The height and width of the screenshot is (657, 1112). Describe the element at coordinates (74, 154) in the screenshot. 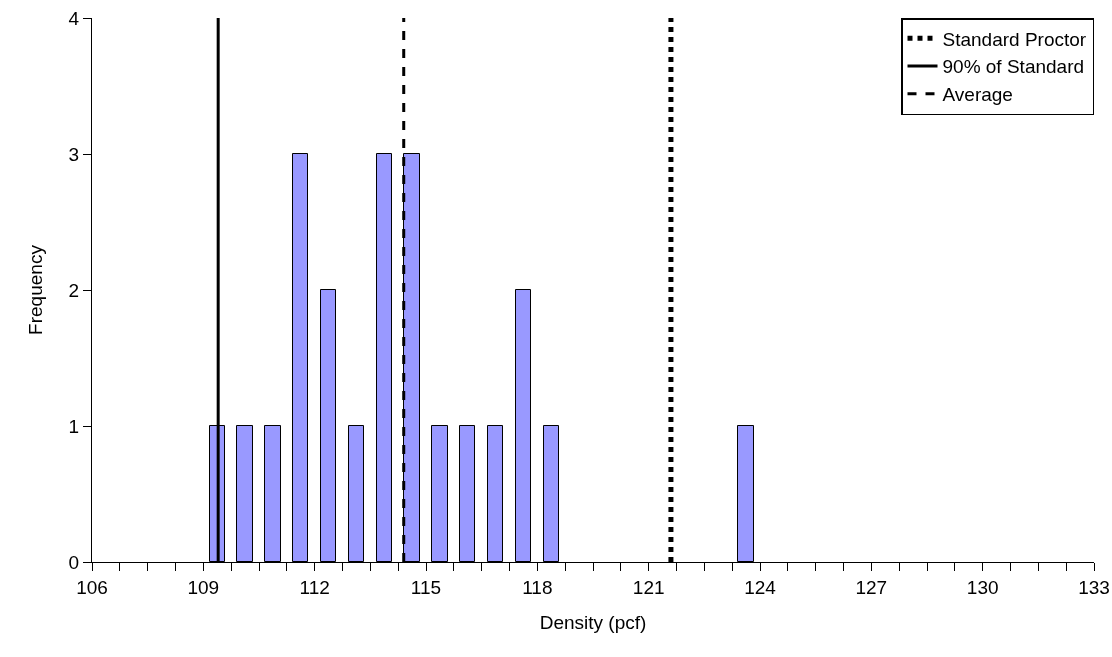

I see `y-tick-label: 3` at that location.